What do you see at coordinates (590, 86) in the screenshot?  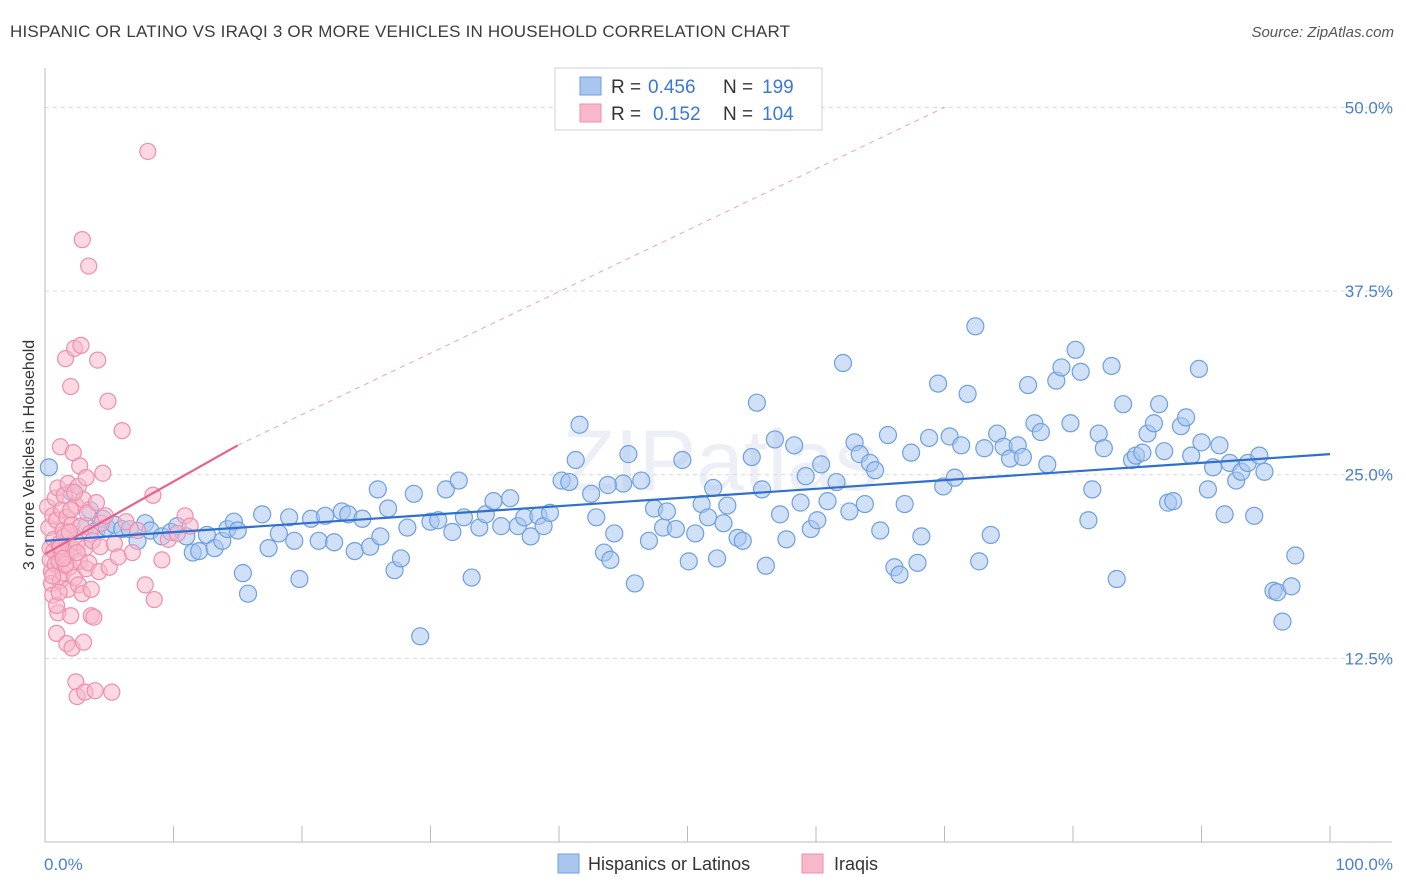 I see `legend-swatch-blue` at bounding box center [590, 86].